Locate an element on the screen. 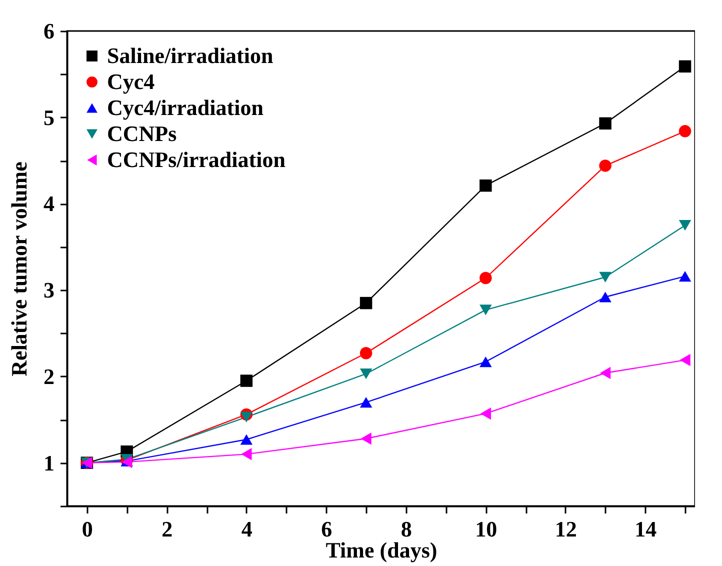  y-tick-label: 4 is located at coordinates (49, 203).